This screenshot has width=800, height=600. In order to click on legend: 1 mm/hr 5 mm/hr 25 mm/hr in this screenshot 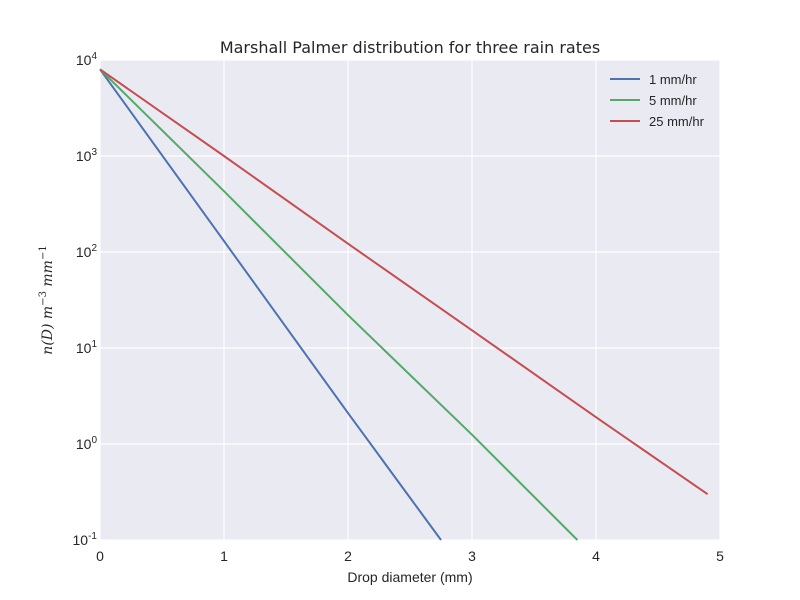, I will do `click(657, 100)`.